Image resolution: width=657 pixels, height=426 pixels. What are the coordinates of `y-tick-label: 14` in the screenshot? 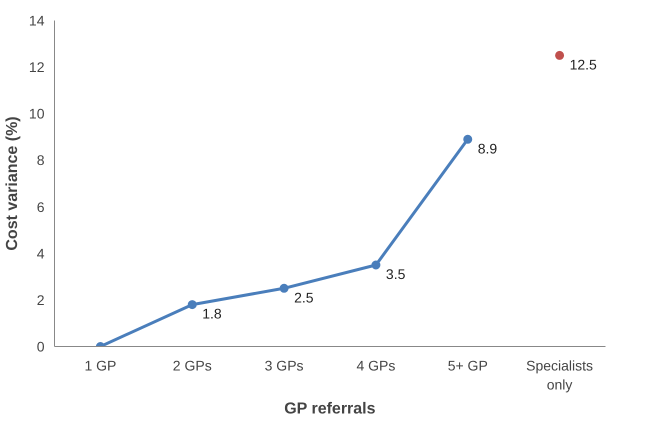 It's located at (36, 20).